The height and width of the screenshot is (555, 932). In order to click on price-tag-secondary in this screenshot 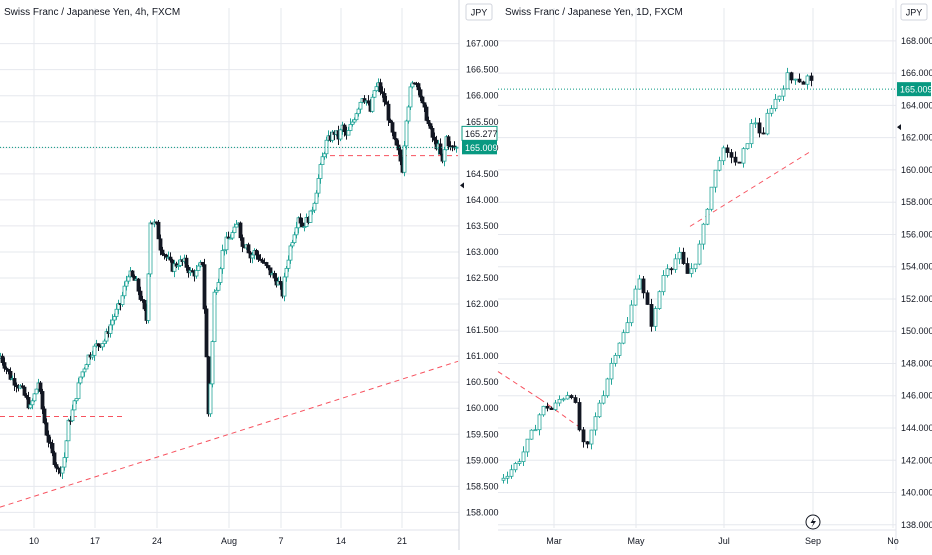, I will do `click(479, 133)`.